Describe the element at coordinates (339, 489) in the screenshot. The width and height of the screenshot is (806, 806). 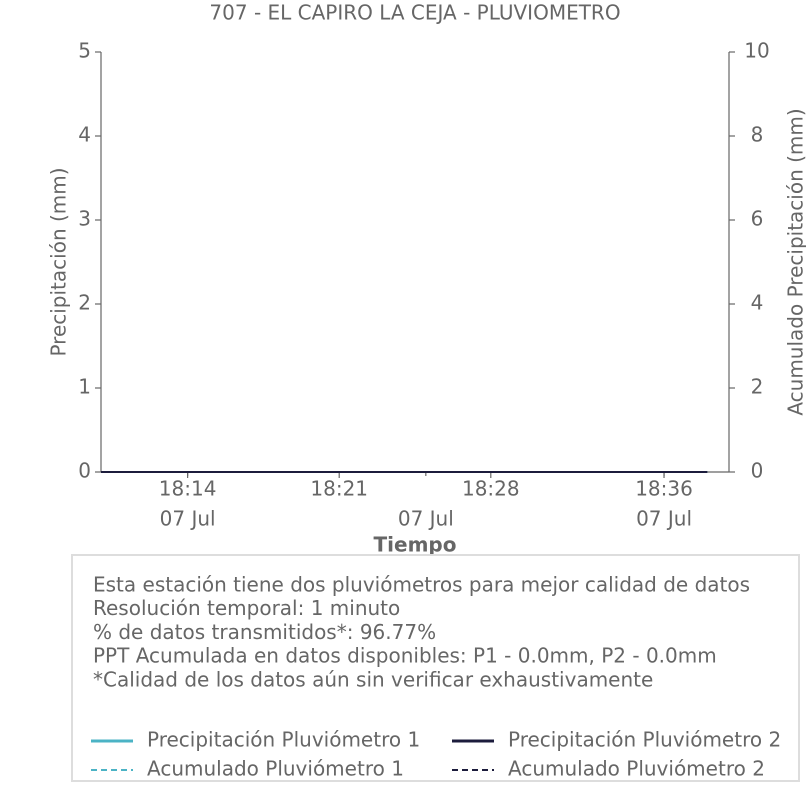
I see `x-tick-label: 18:21` at that location.